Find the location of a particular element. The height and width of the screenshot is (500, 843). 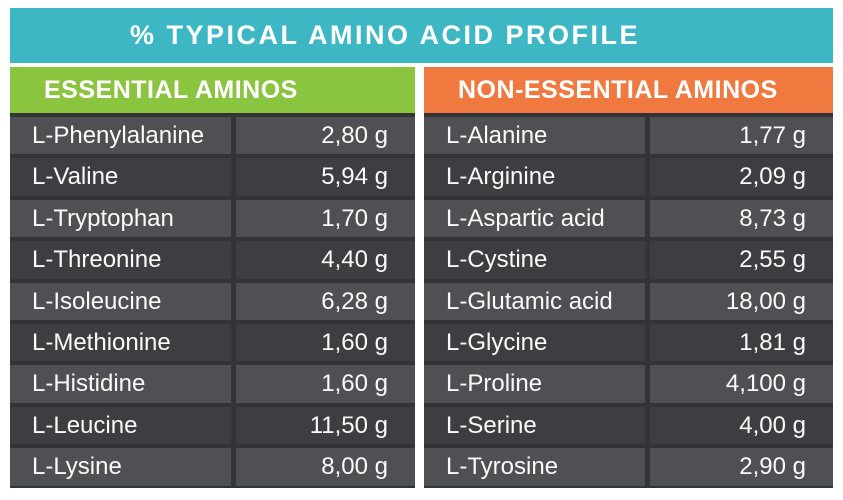

amino-value-cell: 18,00 g is located at coordinates (741, 301).